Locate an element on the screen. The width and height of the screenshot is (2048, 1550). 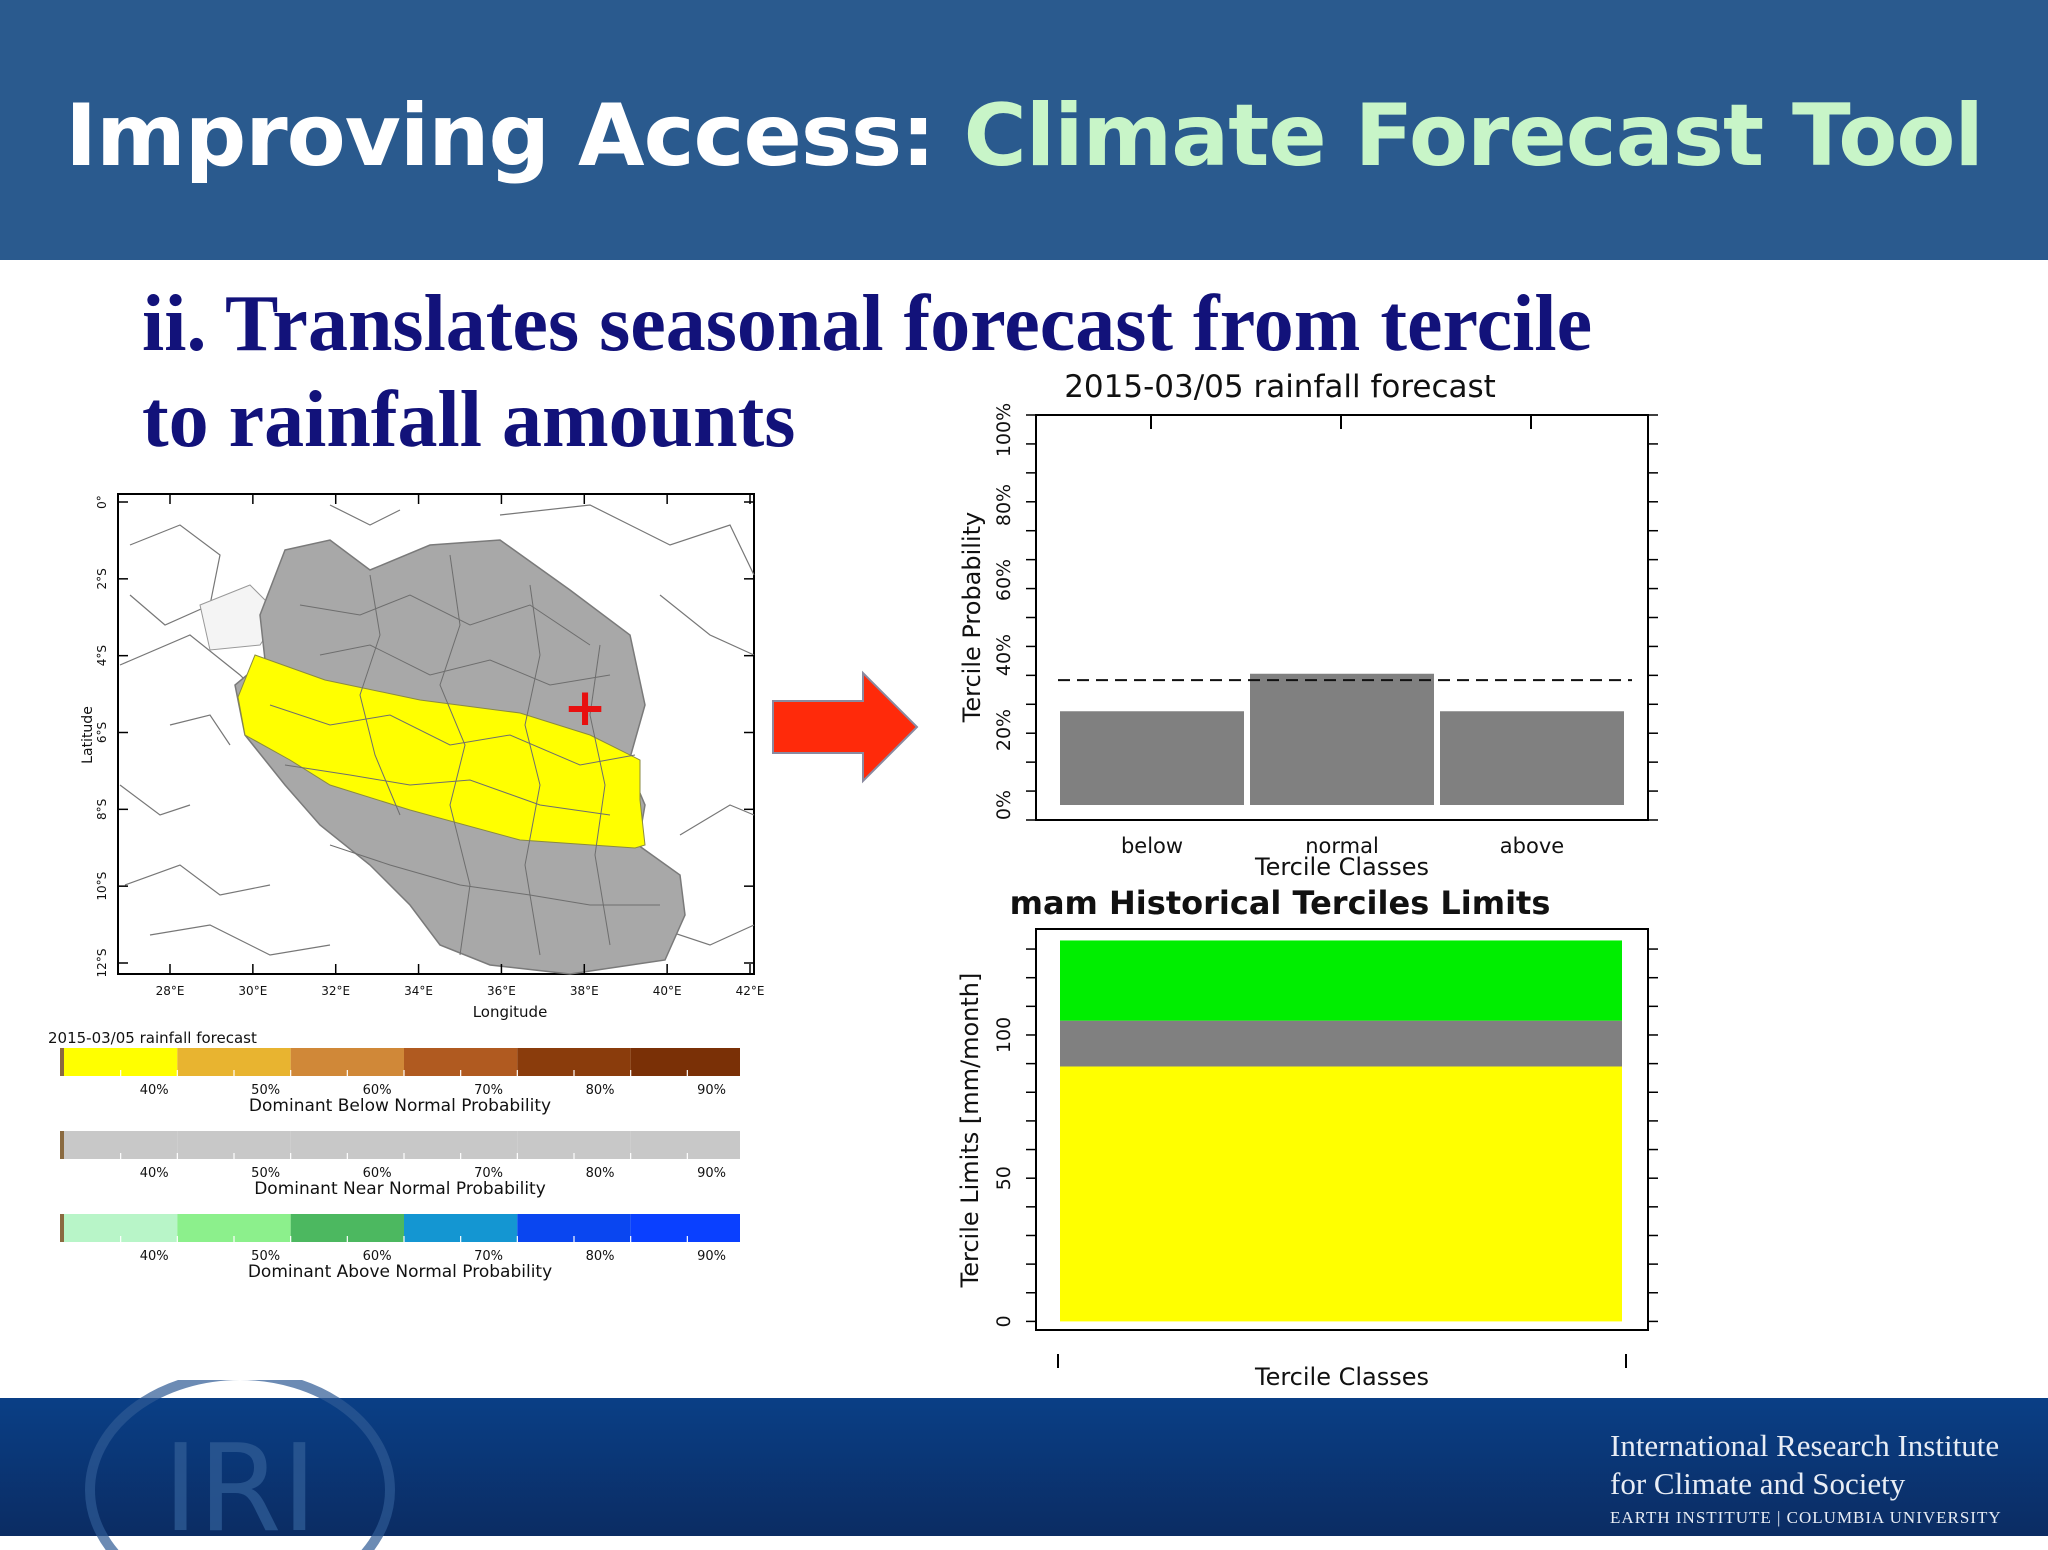
lon-tick-label: 42°E is located at coordinates (750, 991).